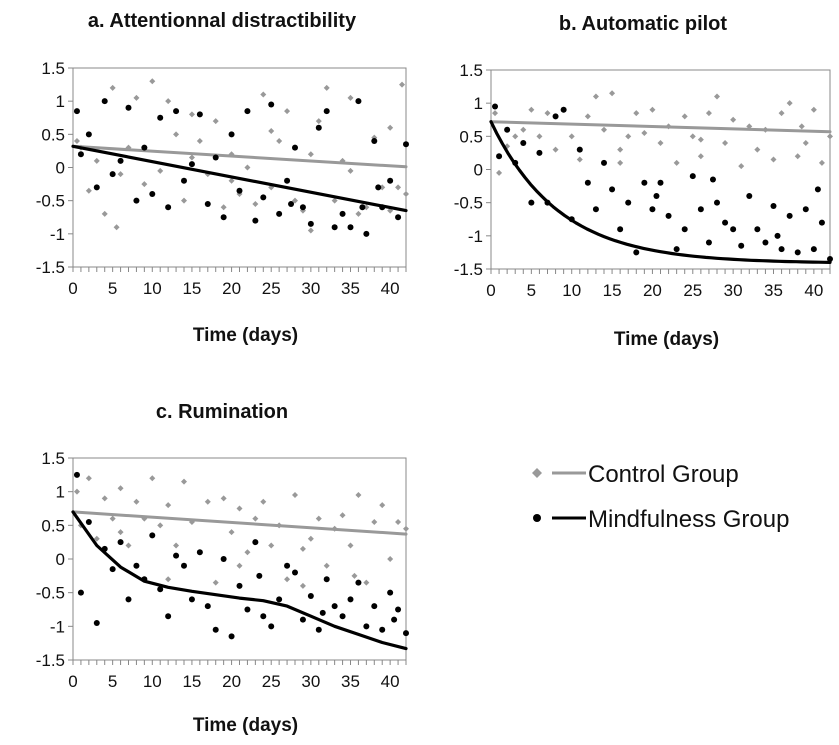 The height and width of the screenshot is (745, 839). What do you see at coordinates (152, 681) in the screenshot?
I see `x-tick-label: 10` at bounding box center [152, 681].